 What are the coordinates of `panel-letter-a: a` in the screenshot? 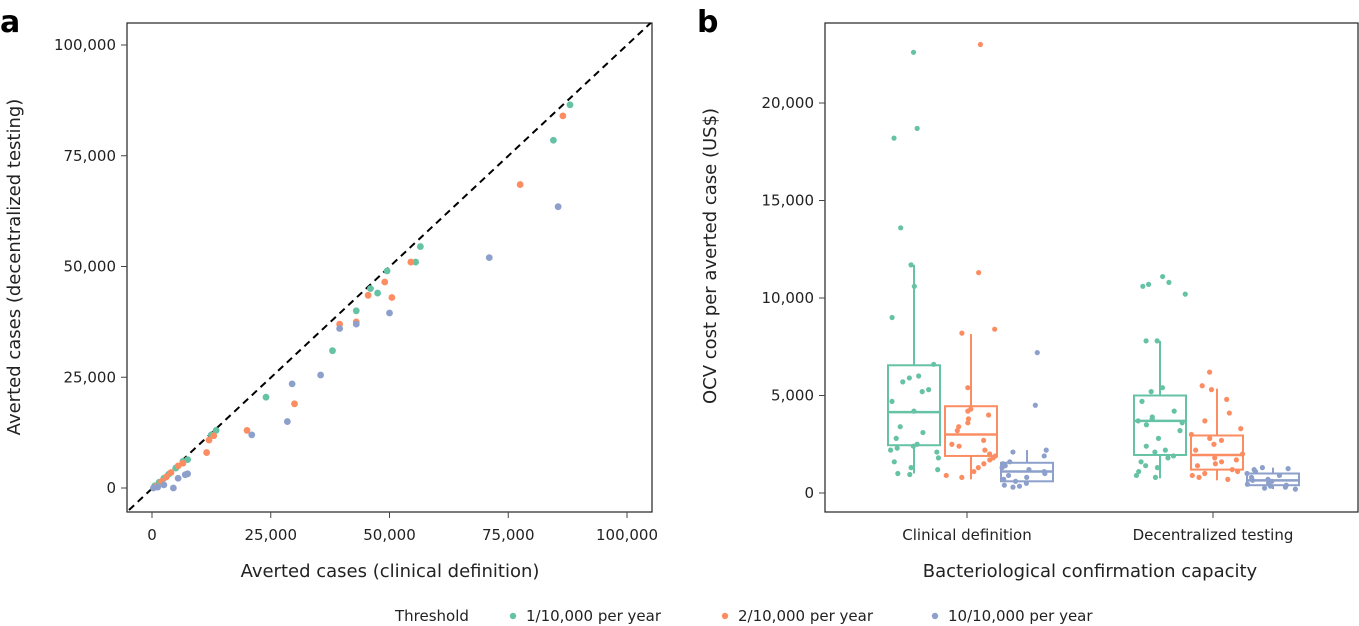 It's located at (10, 22).